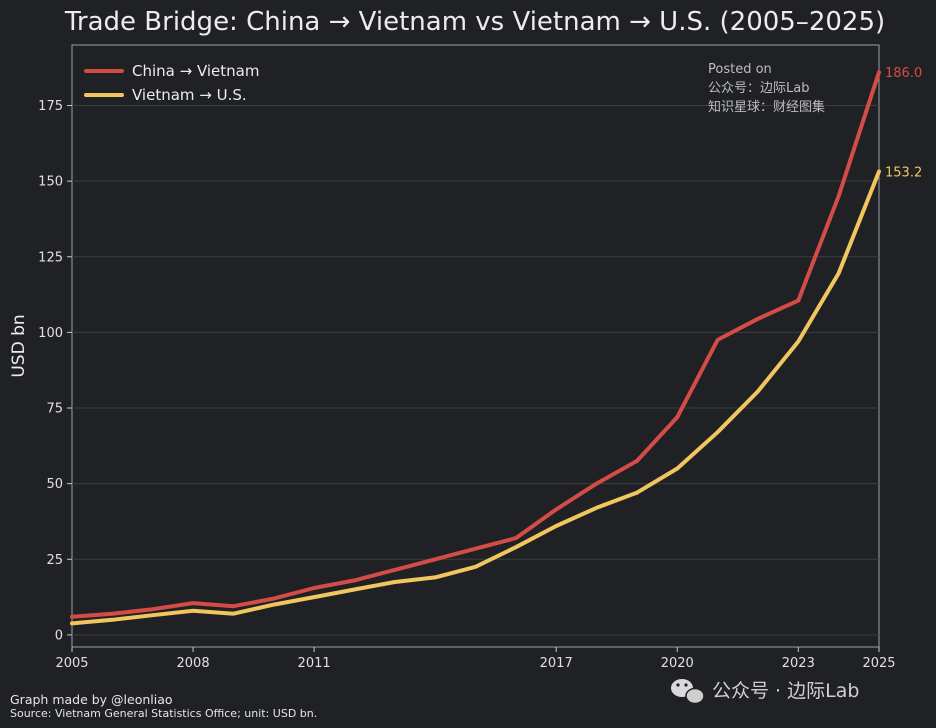  Describe the element at coordinates (798, 663) in the screenshot. I see `x-tick-label: 2023` at that location.